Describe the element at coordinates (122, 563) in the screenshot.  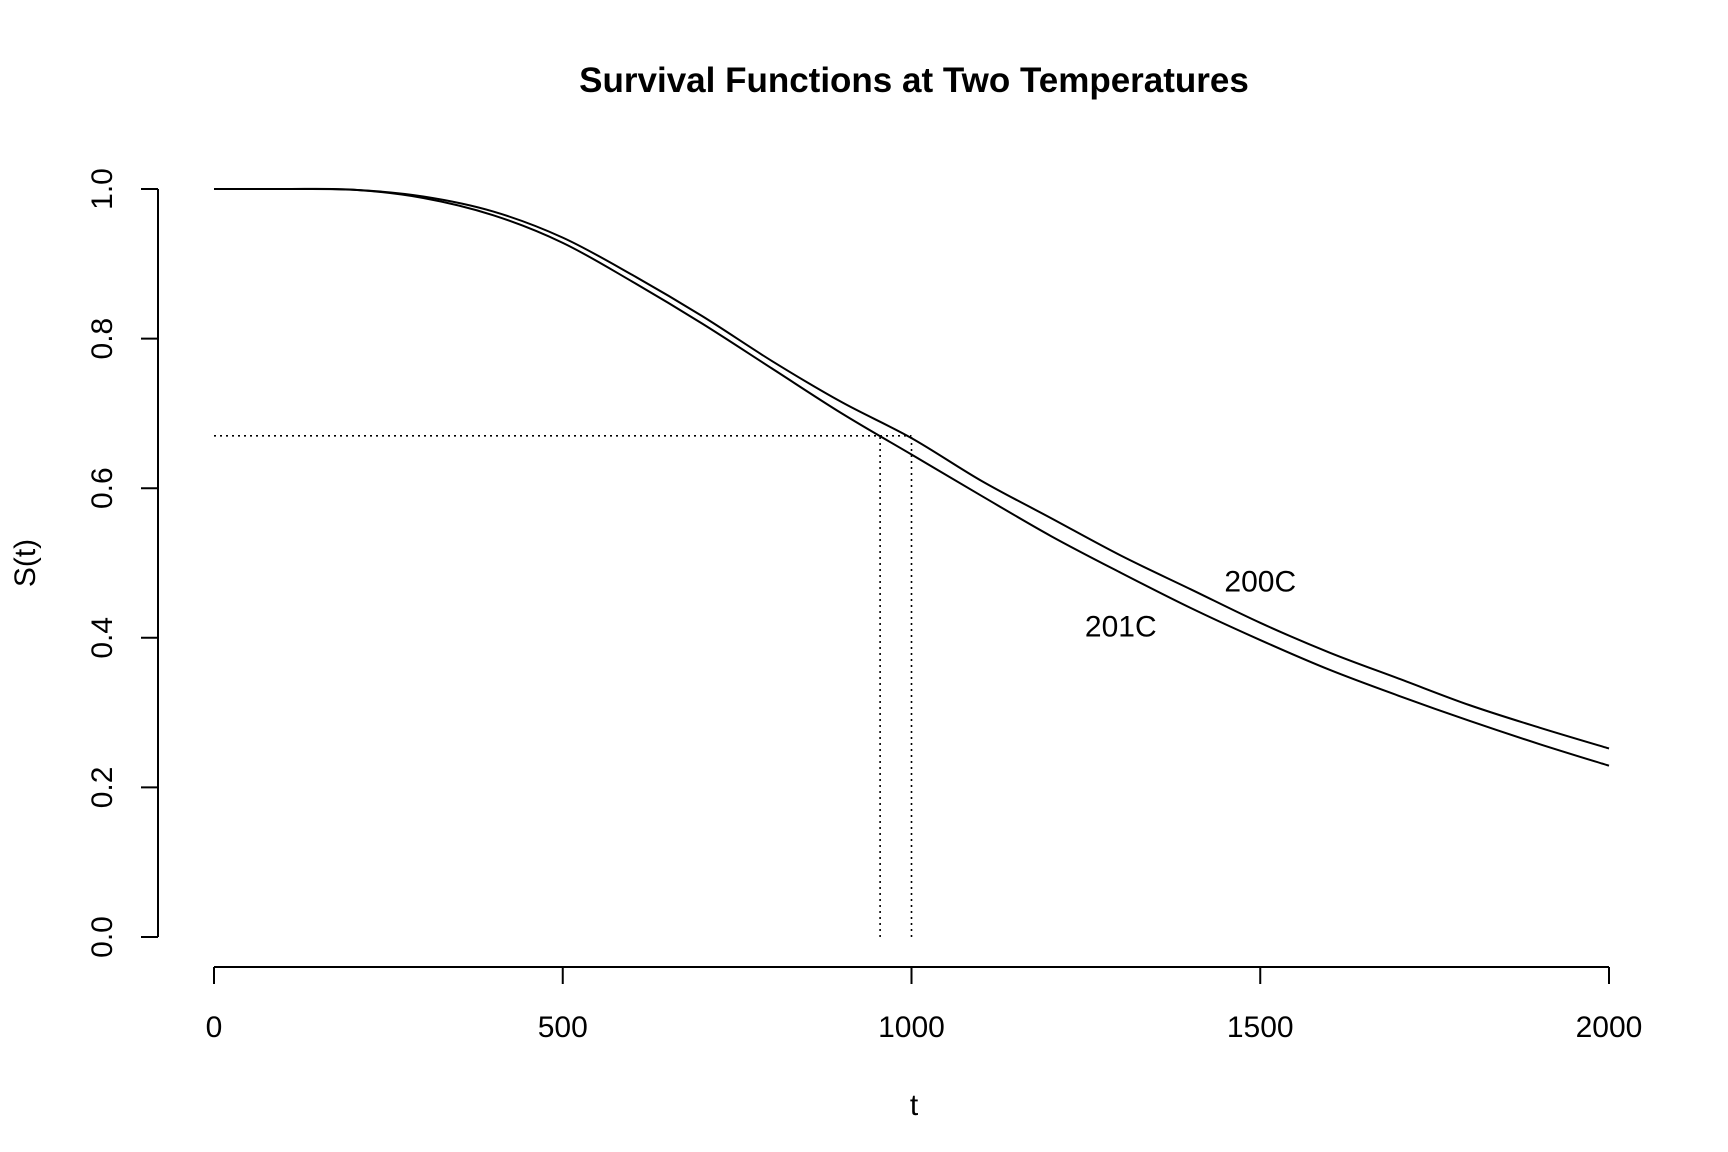
I see `y-axis: 0.0 0.2 0.4 0.6 0.8 1.0` at that location.